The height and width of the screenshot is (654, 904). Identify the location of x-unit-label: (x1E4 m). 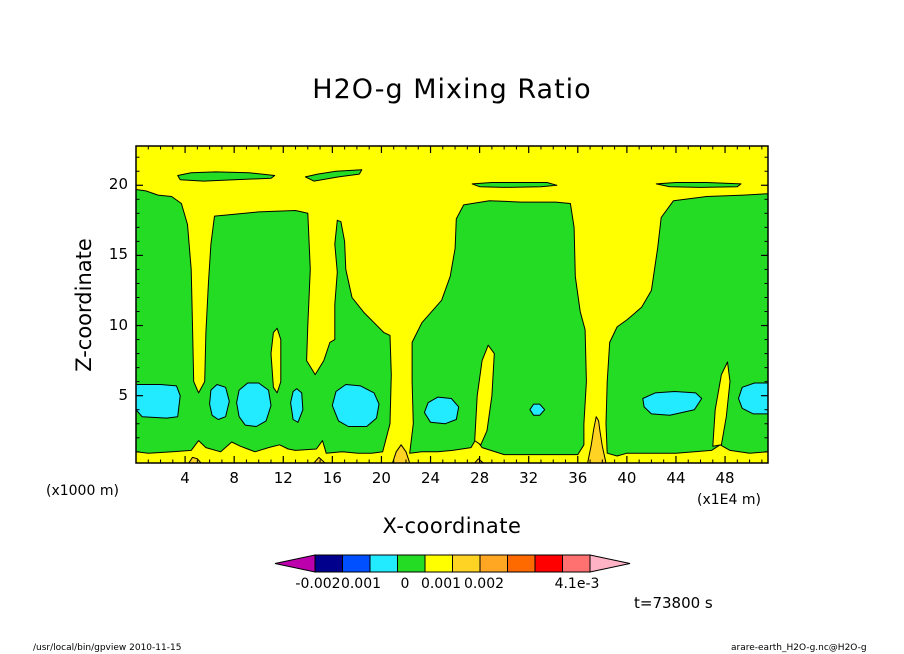
(729, 500).